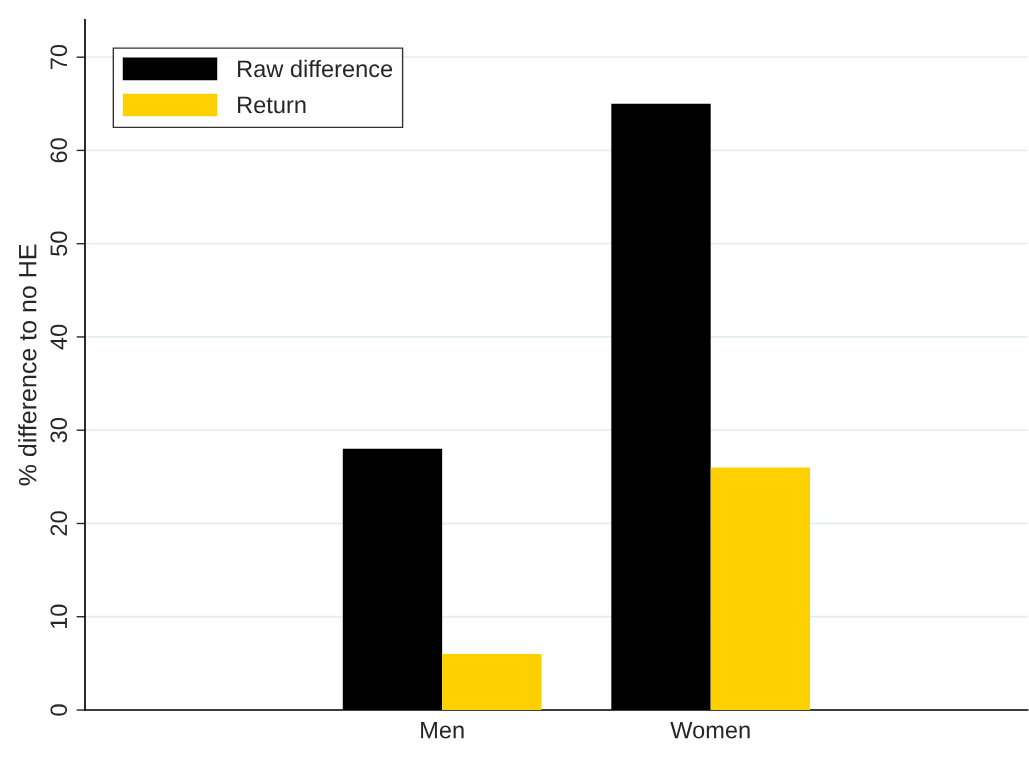 This screenshot has width=1029, height=772. I want to click on y-tick-label: 20, so click(59, 523).